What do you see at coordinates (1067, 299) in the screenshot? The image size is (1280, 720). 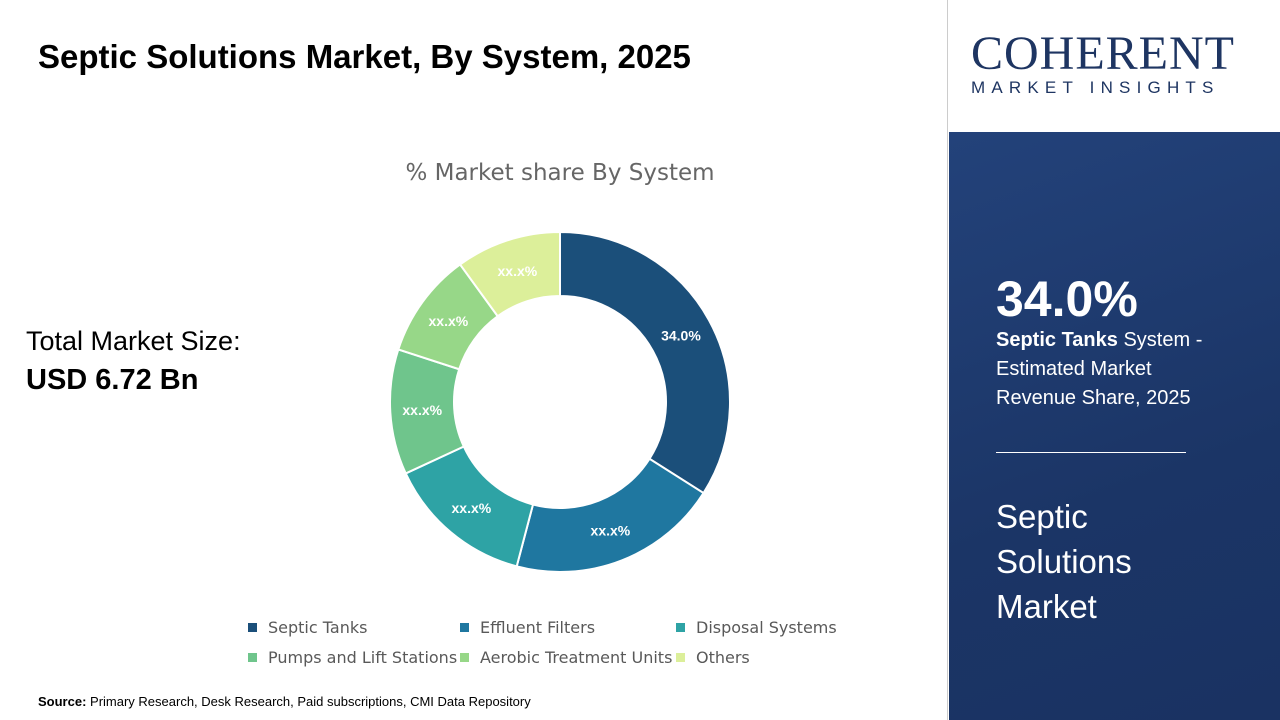 I see `highlight-value: 34.0%` at bounding box center [1067, 299].